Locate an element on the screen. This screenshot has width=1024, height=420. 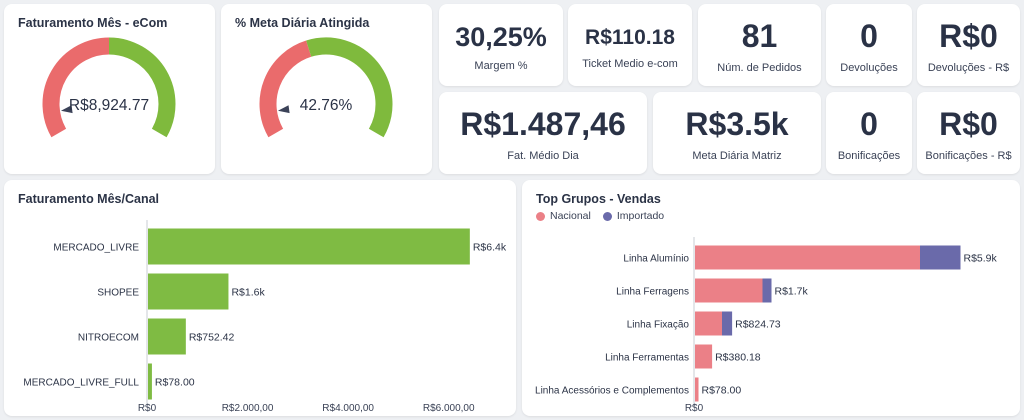
kpi-card-meta-diaria: R$3.5k Meta Diária Matriz is located at coordinates (737, 133).